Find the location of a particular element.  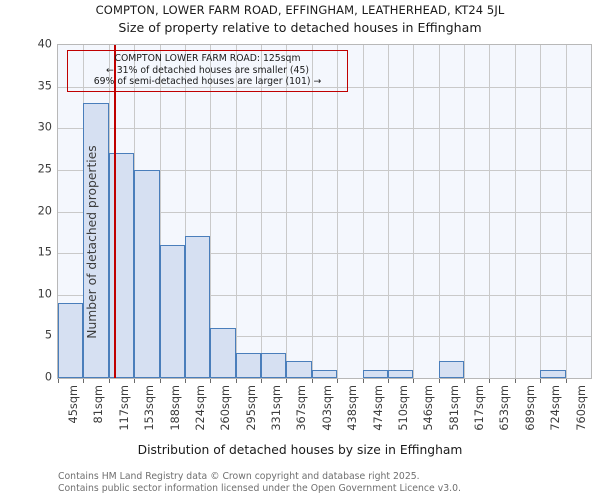

x-axis-tick-label: 474sqm is located at coordinates (378, 408).